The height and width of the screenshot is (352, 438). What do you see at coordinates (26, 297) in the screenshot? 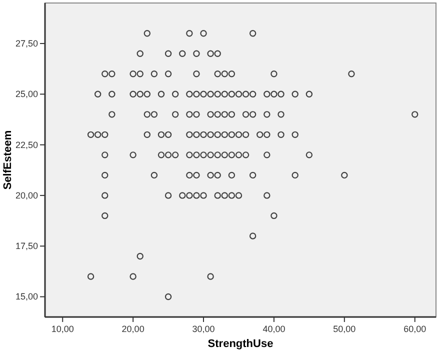
I see `y-tick-label: 15,00` at bounding box center [26, 297].